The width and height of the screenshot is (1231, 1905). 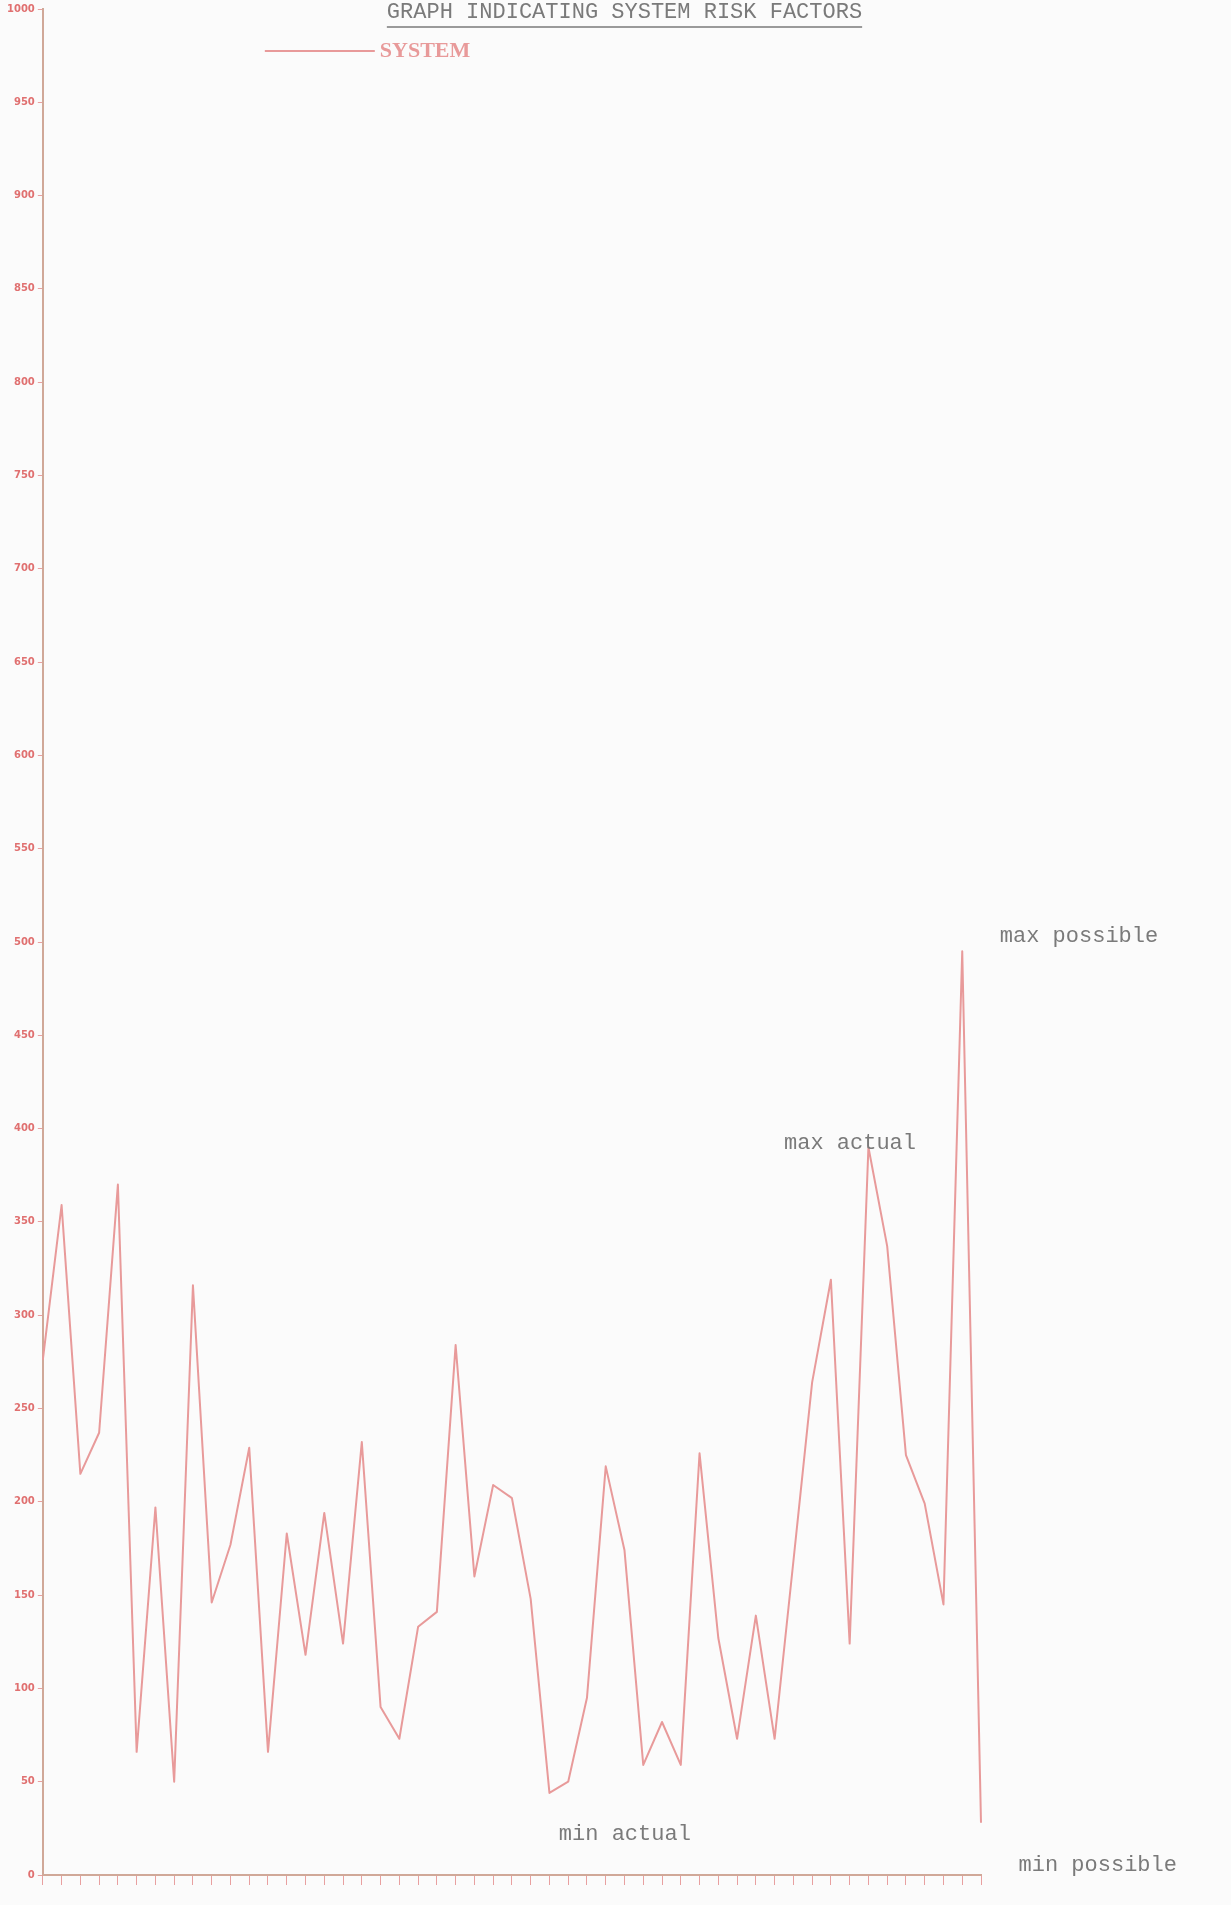 What do you see at coordinates (24, 568) in the screenshot?
I see `y-tick-label: 700` at bounding box center [24, 568].